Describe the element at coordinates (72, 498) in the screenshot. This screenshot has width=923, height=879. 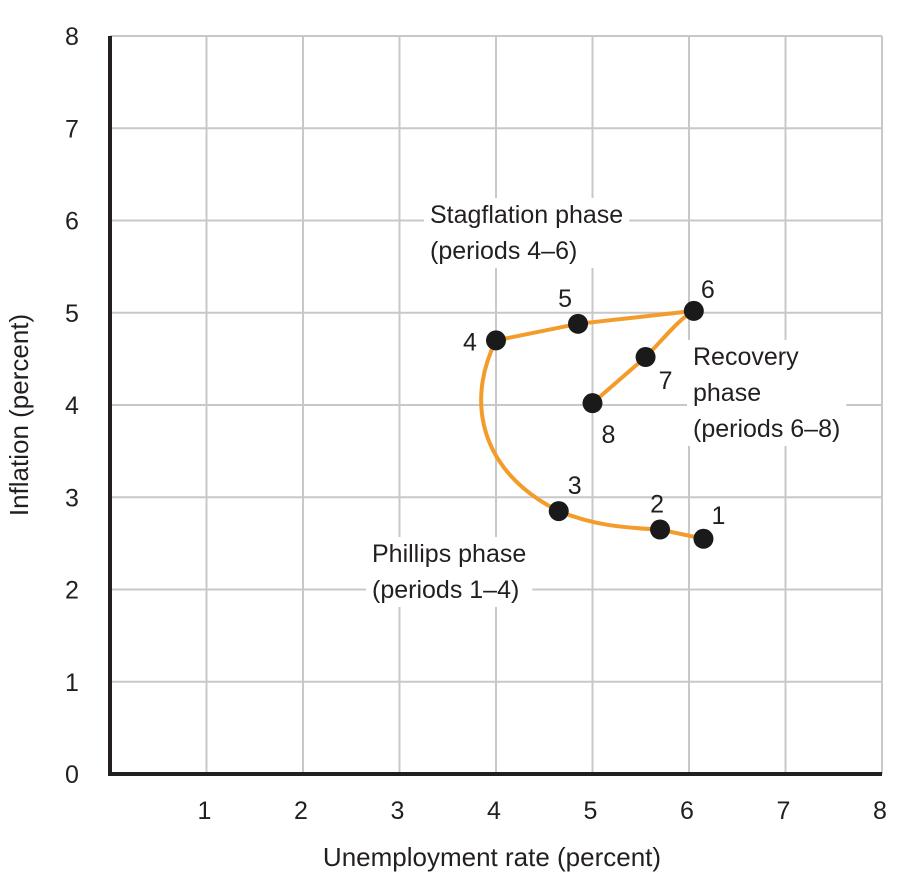
I see `y-tick-label: 3` at that location.